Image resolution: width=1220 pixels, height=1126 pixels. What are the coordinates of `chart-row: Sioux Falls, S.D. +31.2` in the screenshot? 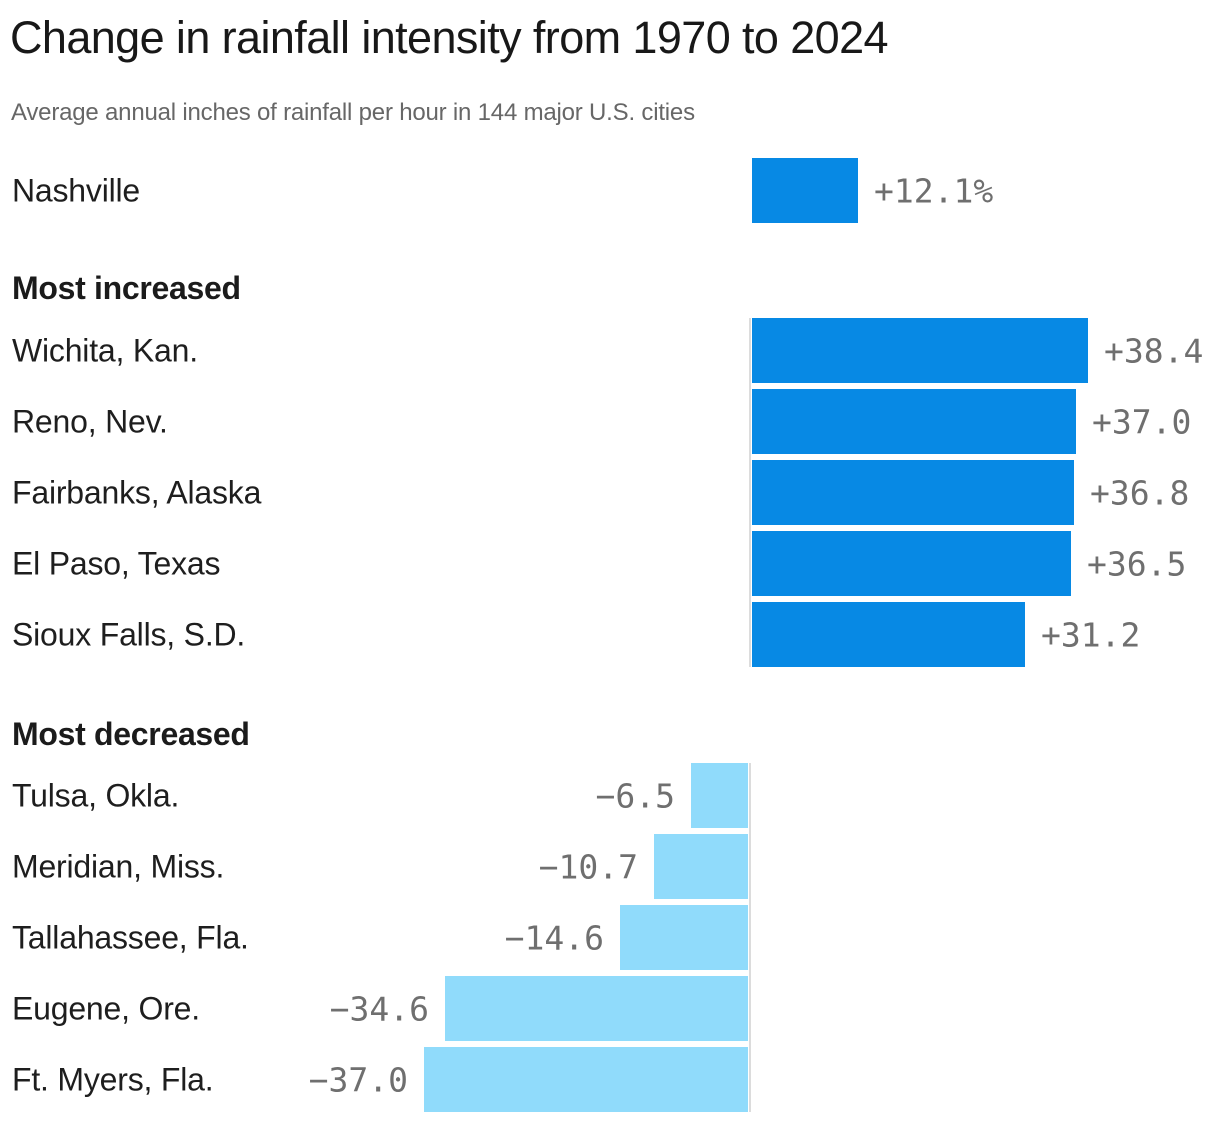 It's located at (610, 634).